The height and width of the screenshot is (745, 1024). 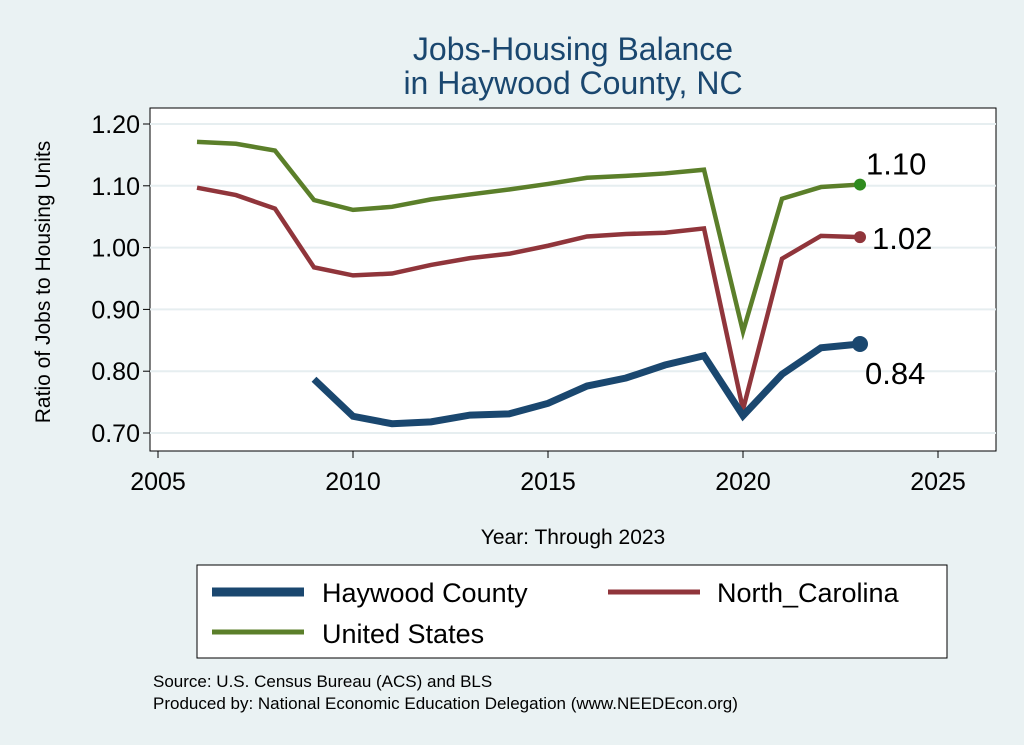 I want to click on legend-label-north-carolina: North_Carolina, so click(x=808, y=593).